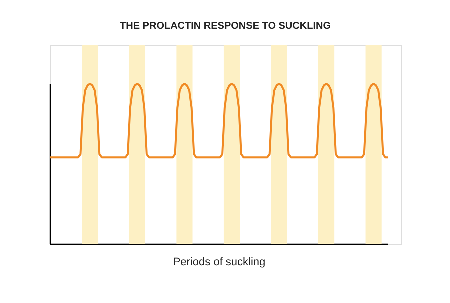 The image size is (450, 303). Describe the element at coordinates (219, 262) in the screenshot. I see `x-axis-title: Periods of suckling` at that location.